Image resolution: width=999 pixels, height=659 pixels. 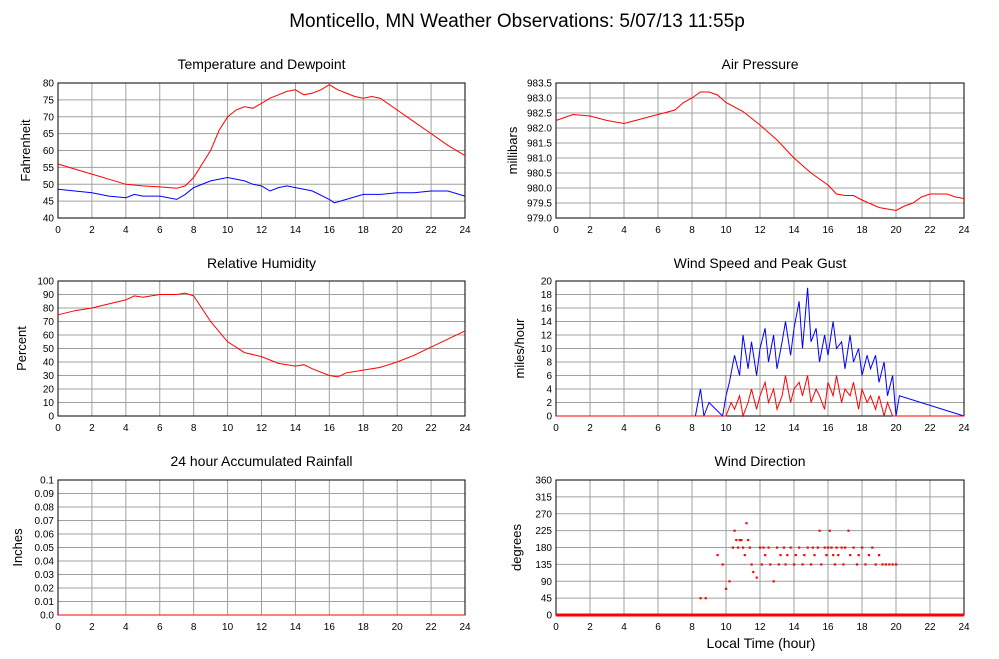 I want to click on y-tick-label: 70, so click(x=49, y=322).